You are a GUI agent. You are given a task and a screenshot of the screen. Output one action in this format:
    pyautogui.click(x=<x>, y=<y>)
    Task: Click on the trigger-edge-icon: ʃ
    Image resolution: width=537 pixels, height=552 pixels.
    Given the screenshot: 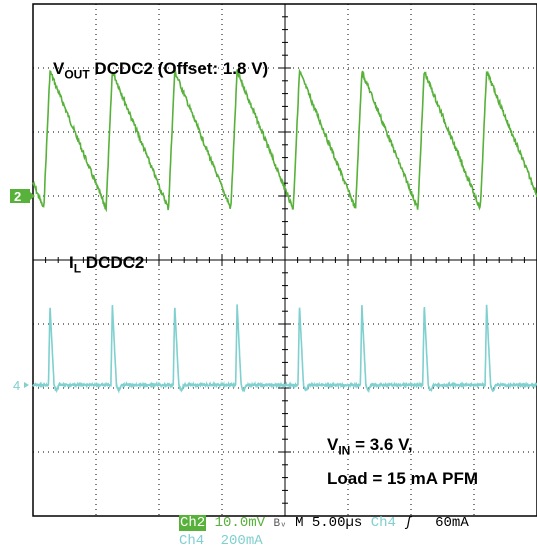 What is the action you would take?
    pyautogui.click(x=408, y=523)
    